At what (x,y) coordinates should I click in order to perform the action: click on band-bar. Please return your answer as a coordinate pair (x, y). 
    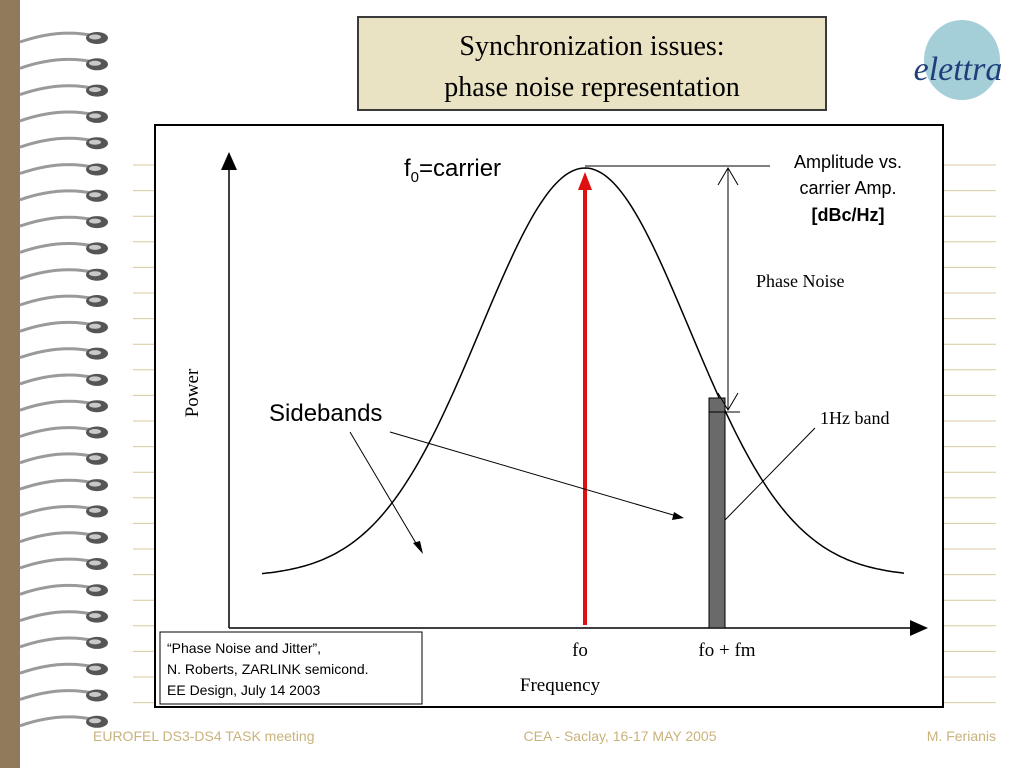
    Looking at the image, I should click on (717, 513).